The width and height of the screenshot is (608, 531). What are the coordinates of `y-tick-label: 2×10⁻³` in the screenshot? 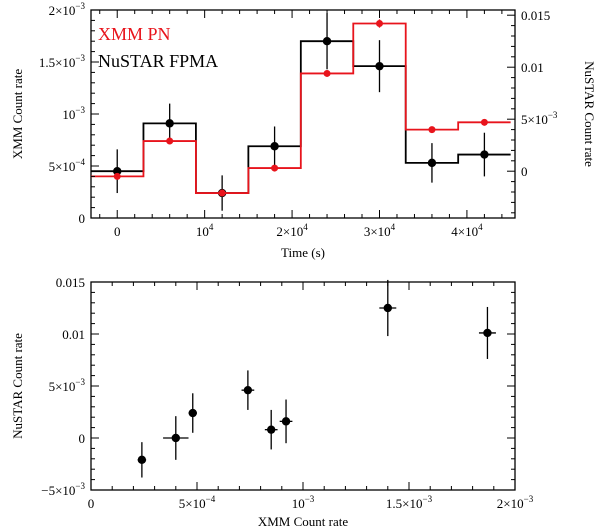 It's located at (67, 9).